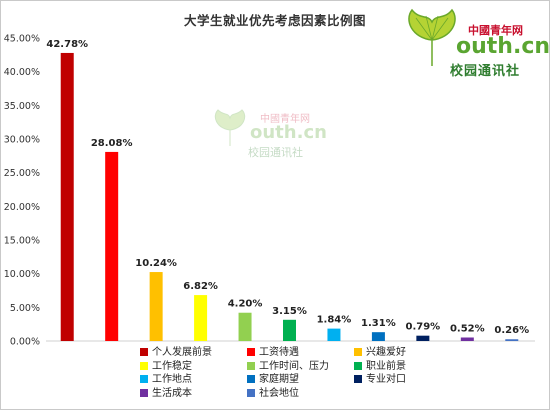 The width and height of the screenshot is (550, 410). I want to click on legend-label: 工作稳定, so click(172, 366).